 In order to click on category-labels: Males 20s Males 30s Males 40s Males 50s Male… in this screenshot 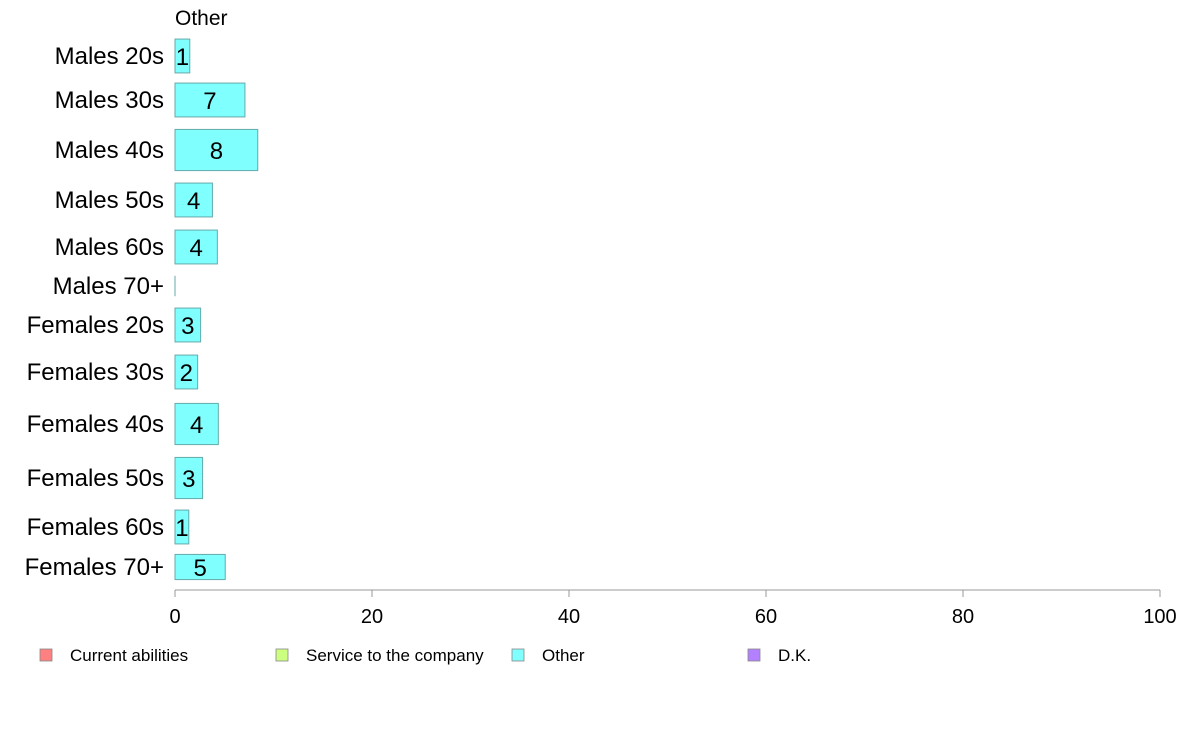, I will do `click(94, 312)`.